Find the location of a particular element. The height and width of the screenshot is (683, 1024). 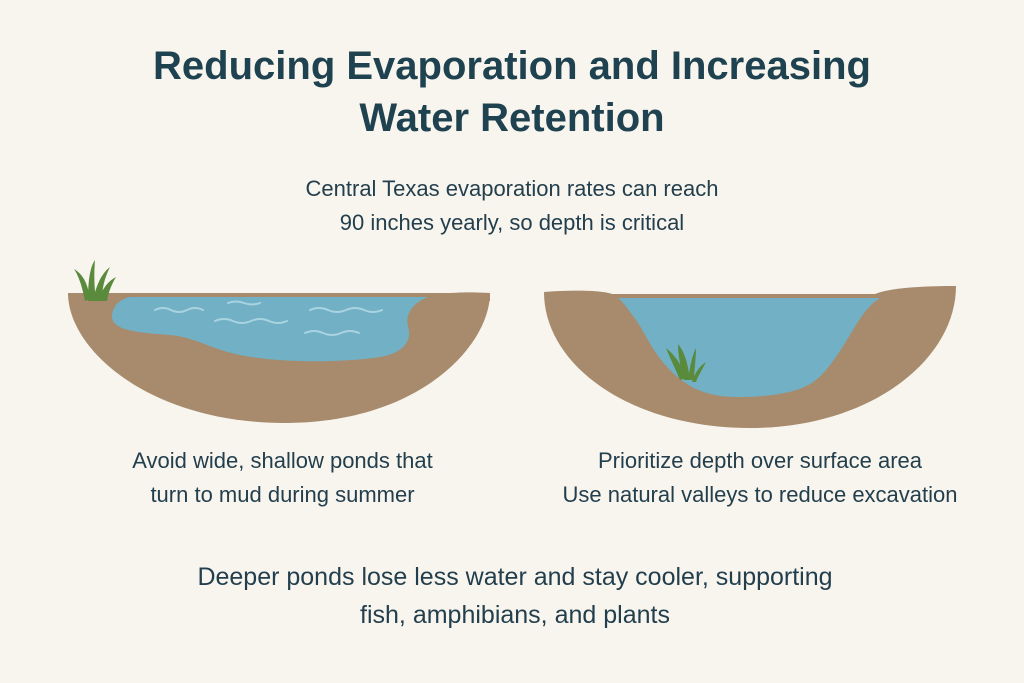

water-ripples is located at coordinates (268, 318).